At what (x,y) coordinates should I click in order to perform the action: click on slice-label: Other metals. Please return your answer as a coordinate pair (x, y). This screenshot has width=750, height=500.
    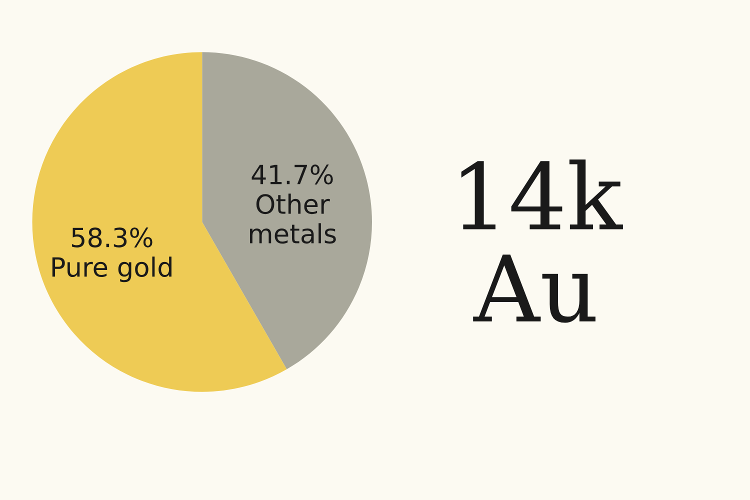
    Looking at the image, I should click on (293, 219).